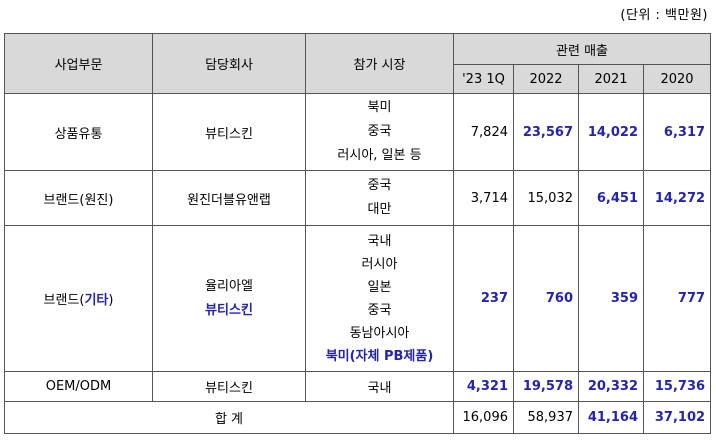 The height and width of the screenshot is (440, 716). Describe the element at coordinates (78, 198) in the screenshot. I see `division-cell: 브랜드(원진)` at that location.